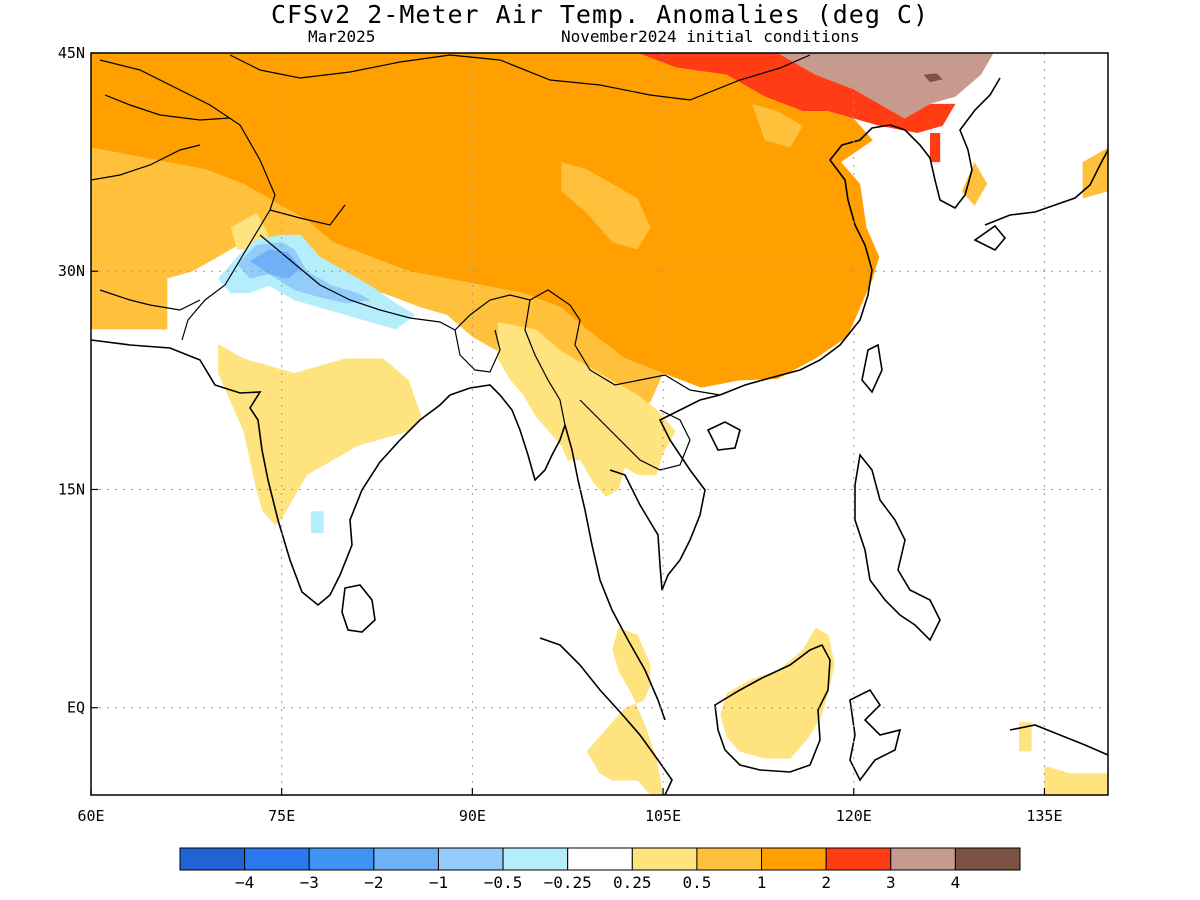 The width and height of the screenshot is (1200, 900). I want to click on colorbar-label: −1, so click(438, 882).